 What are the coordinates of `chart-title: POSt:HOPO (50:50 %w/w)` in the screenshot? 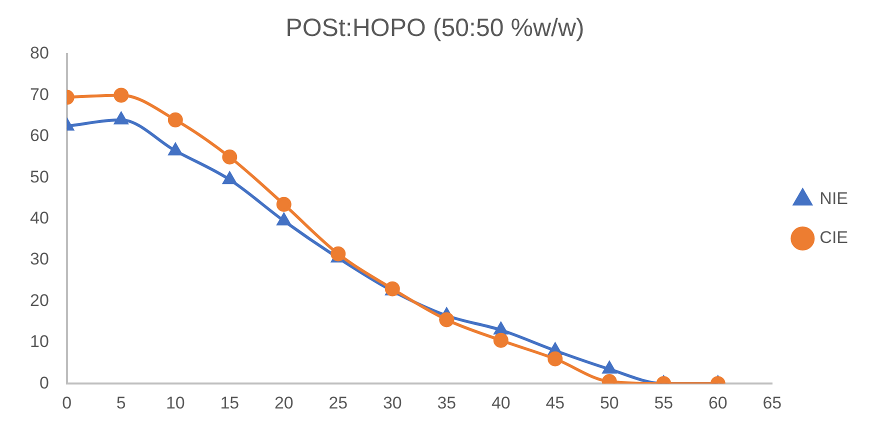 It's located at (435, 28).